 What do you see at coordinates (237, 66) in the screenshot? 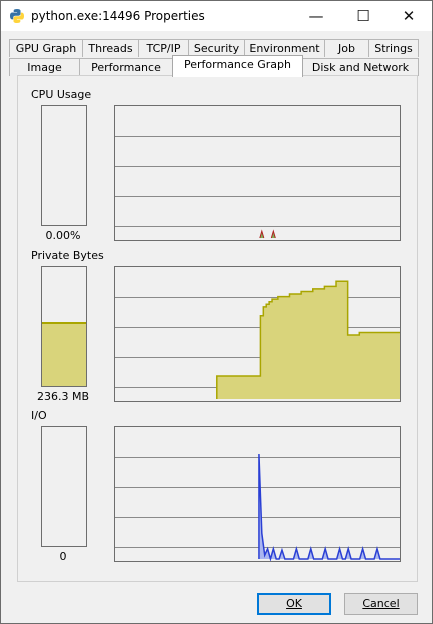
I see `tab-performance-graph: Performance Graph` at bounding box center [237, 66].